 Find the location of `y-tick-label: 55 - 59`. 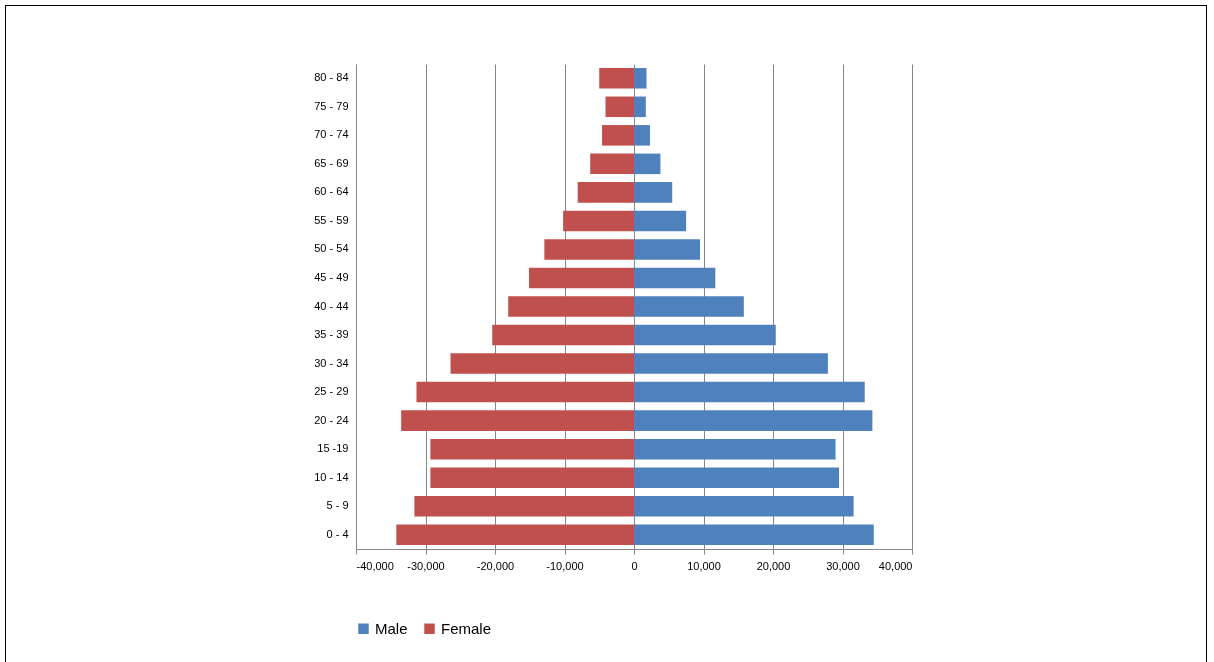

y-tick-label: 55 - 59 is located at coordinates (331, 219).